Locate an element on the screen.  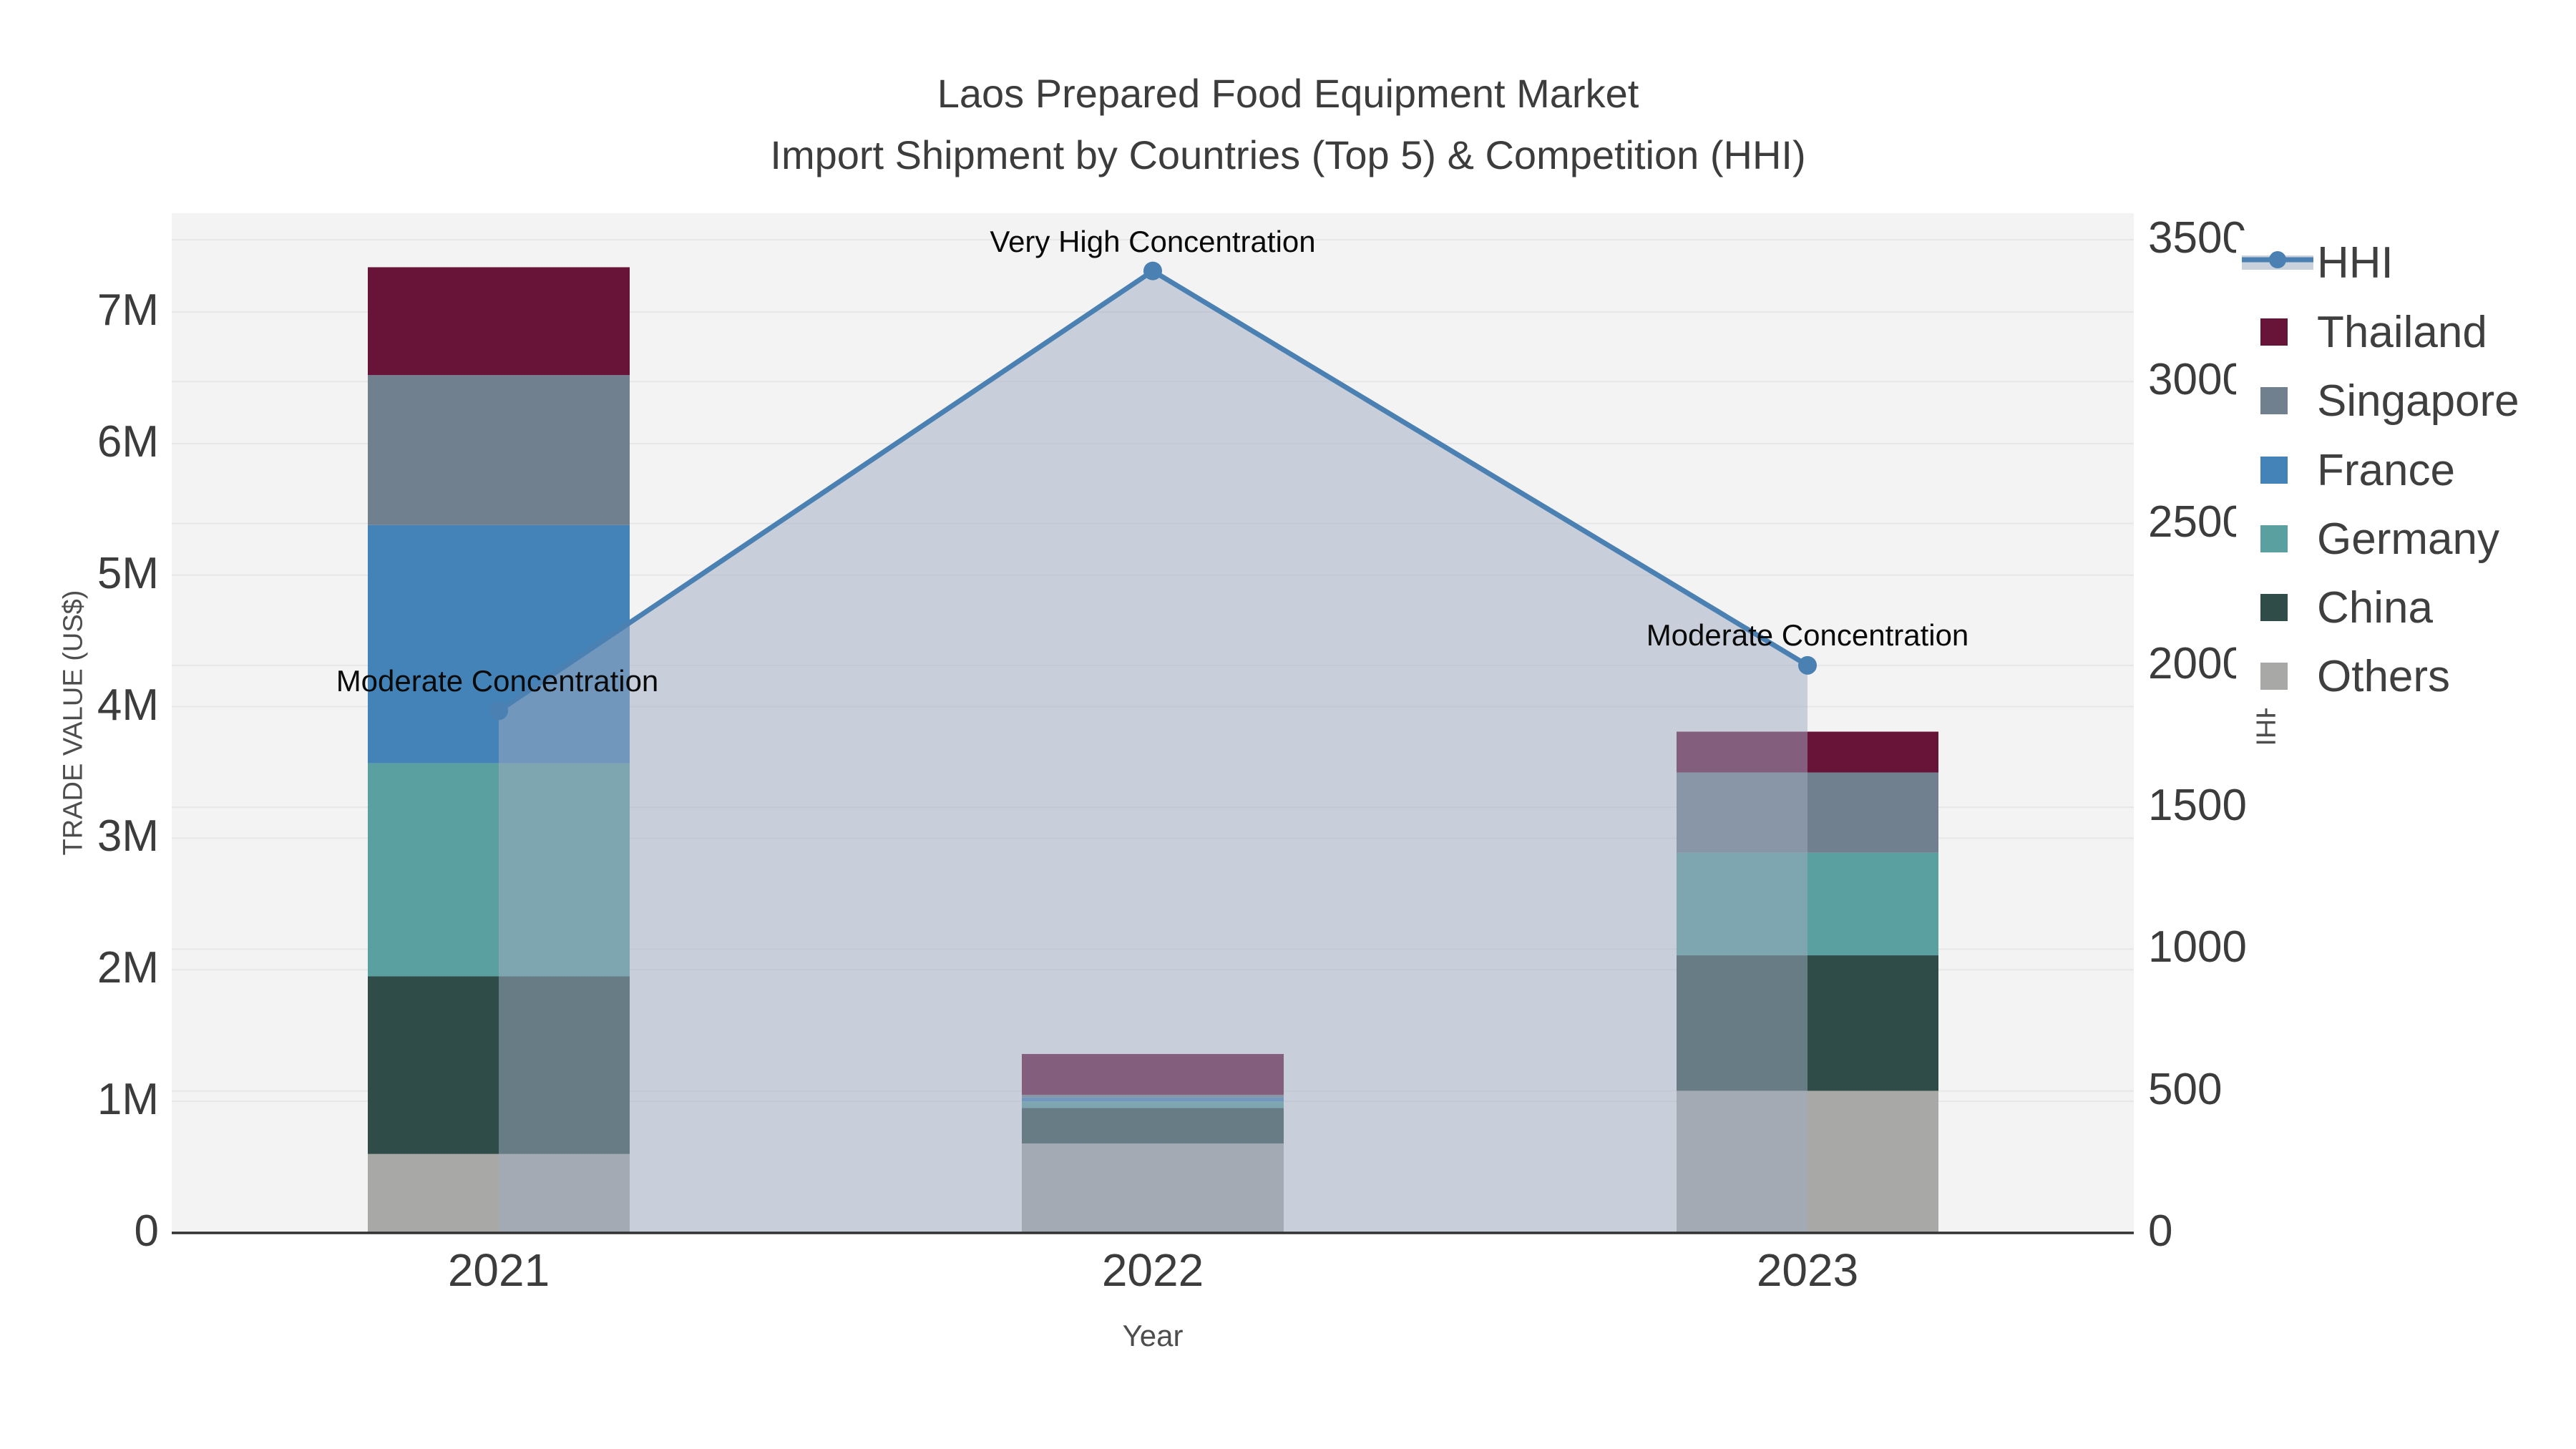
legend-item-france: France is located at coordinates (2406, 470).